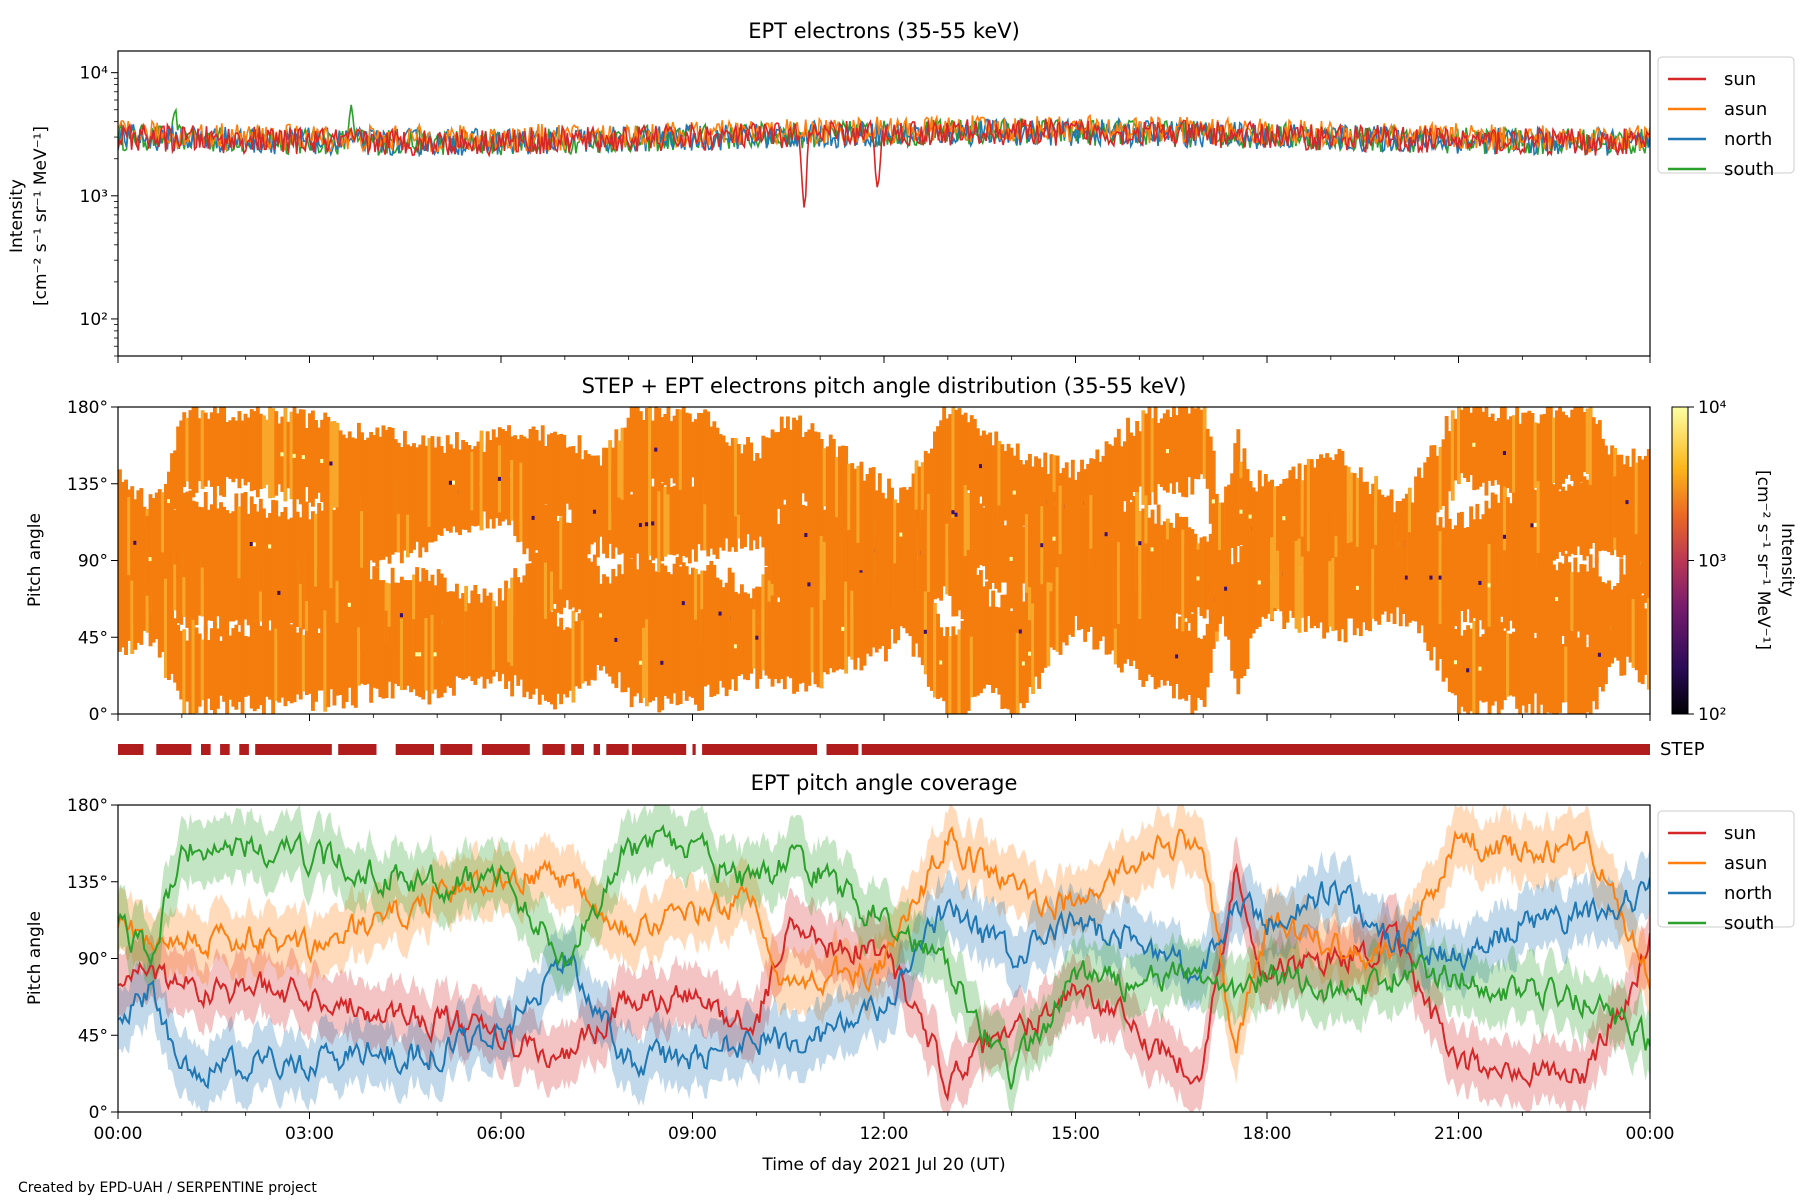 This screenshot has width=1800, height=1200. I want to click on legend-label-asun: asun, so click(1745, 109).